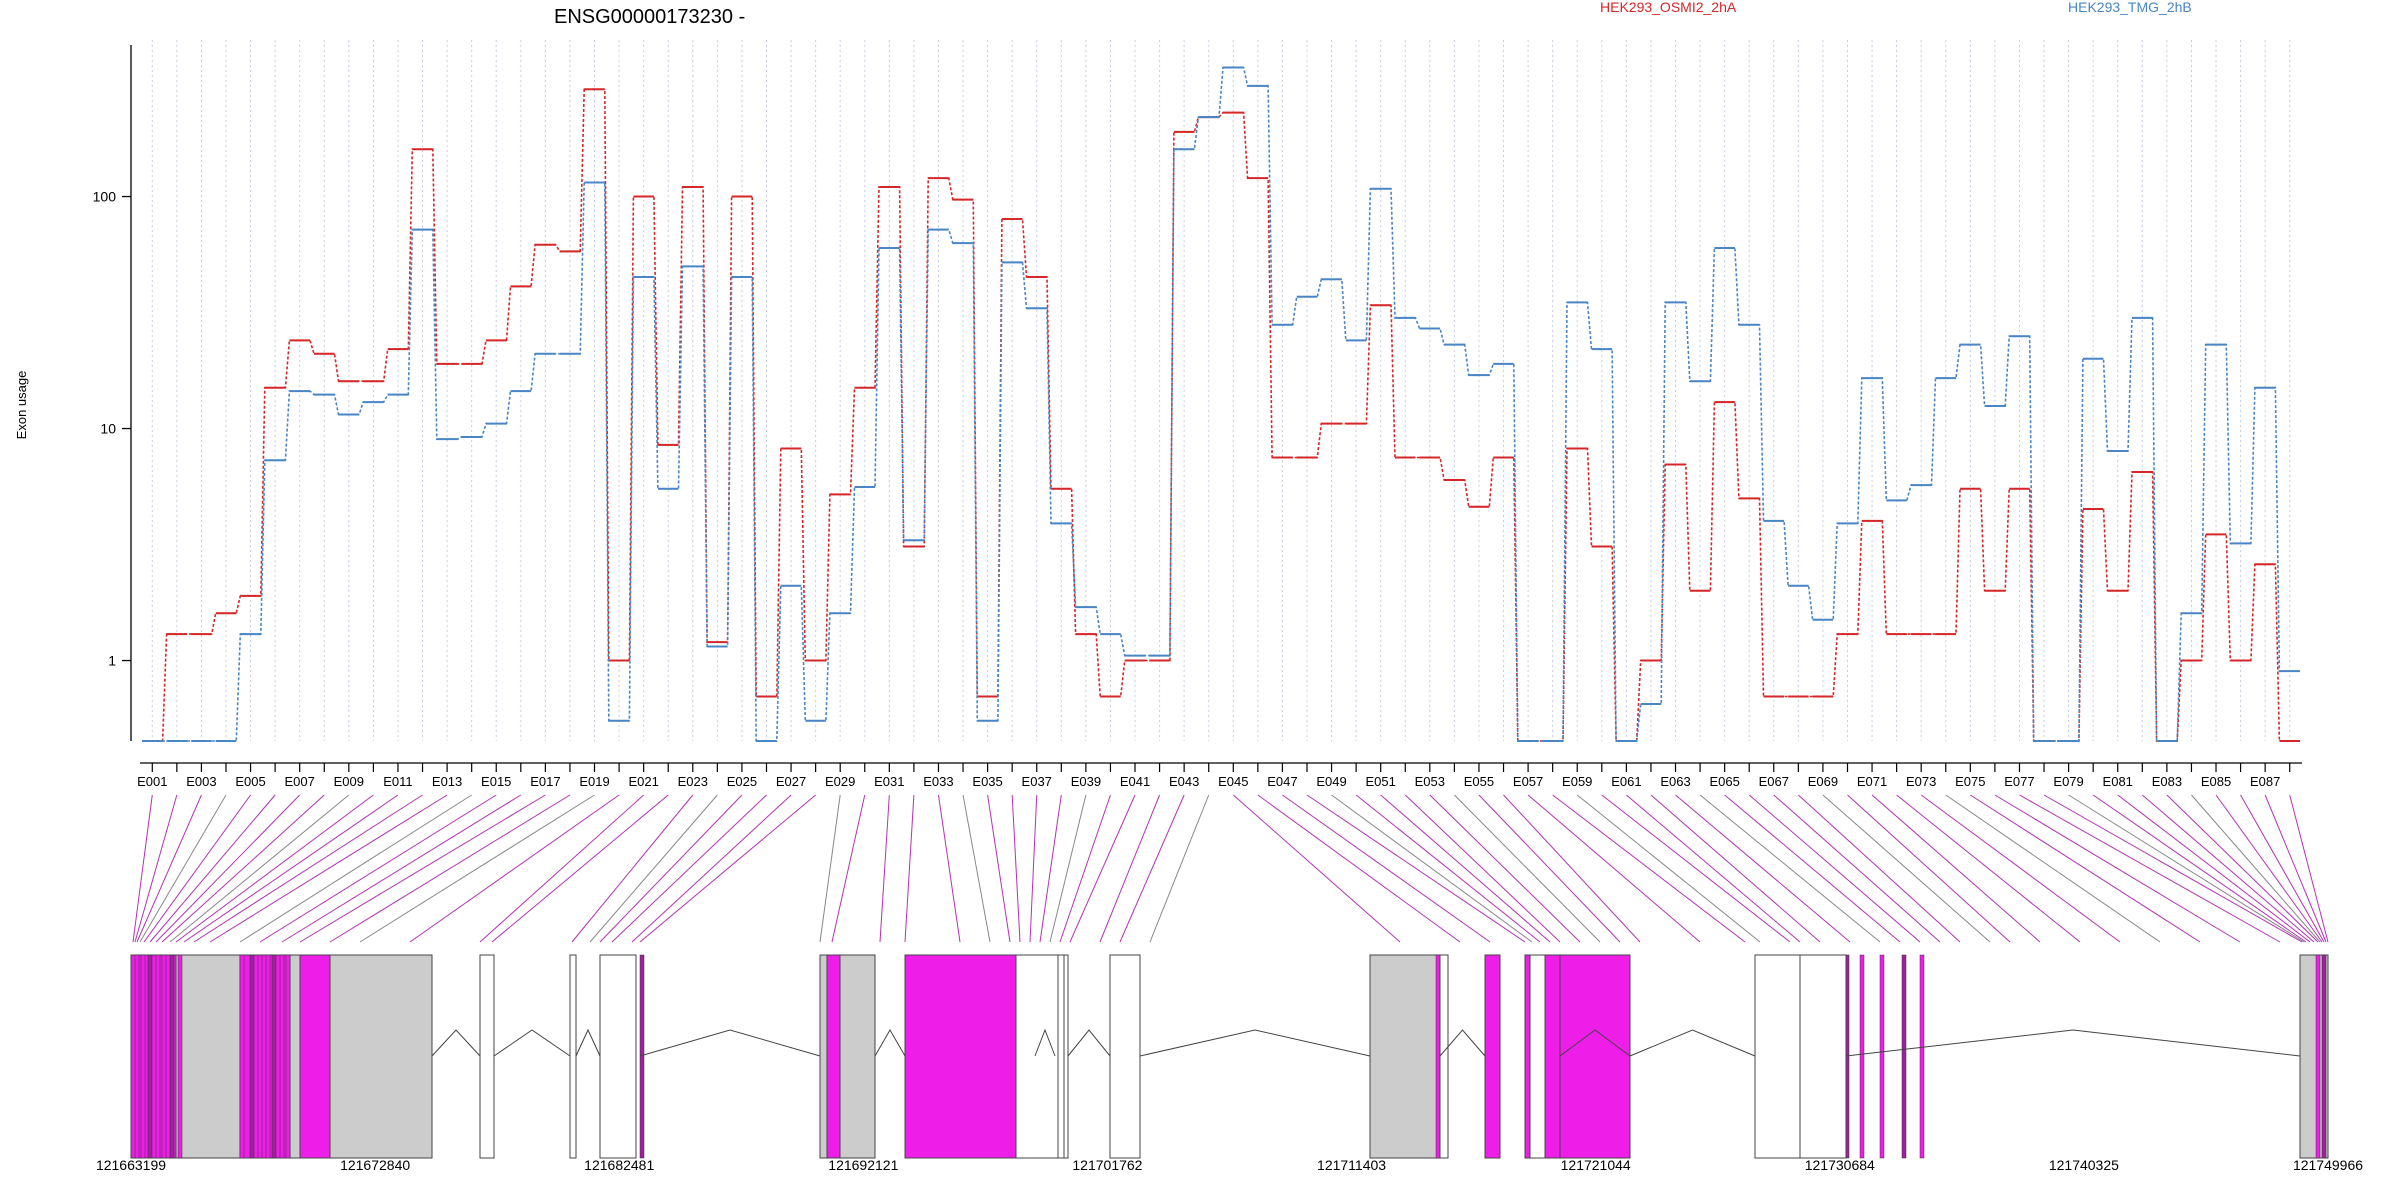 This screenshot has width=2400, height=1200. Describe the element at coordinates (1184, 781) in the screenshot. I see `x-tick-label: E043` at that location.